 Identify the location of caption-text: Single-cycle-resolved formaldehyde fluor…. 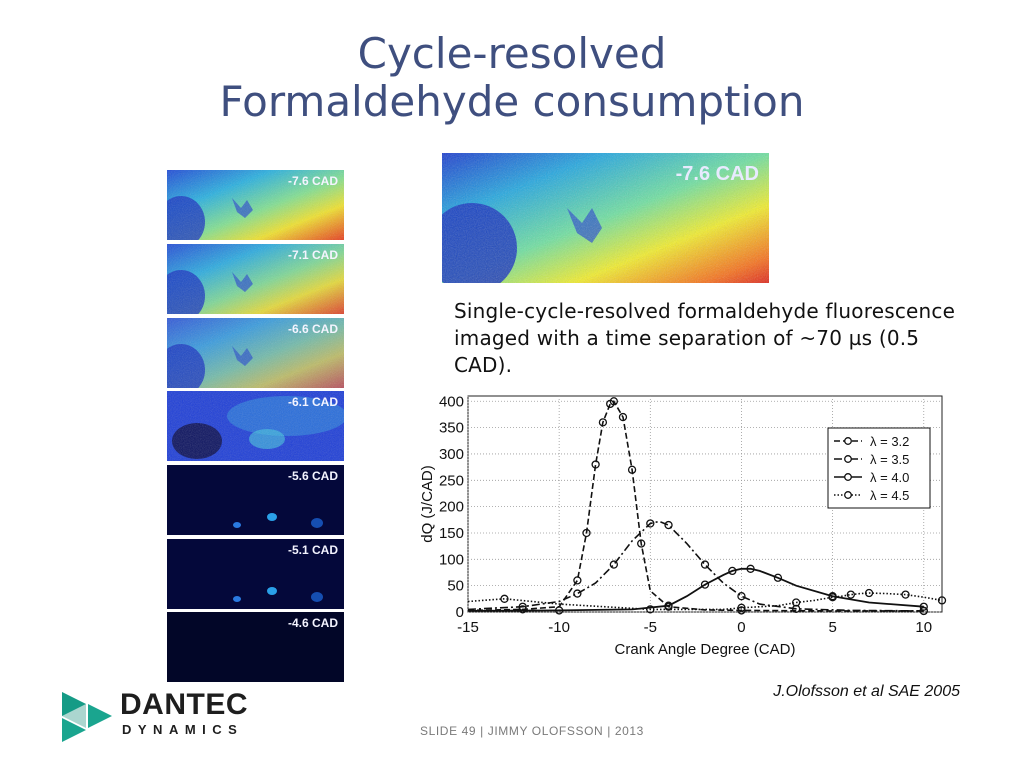
(705, 338).